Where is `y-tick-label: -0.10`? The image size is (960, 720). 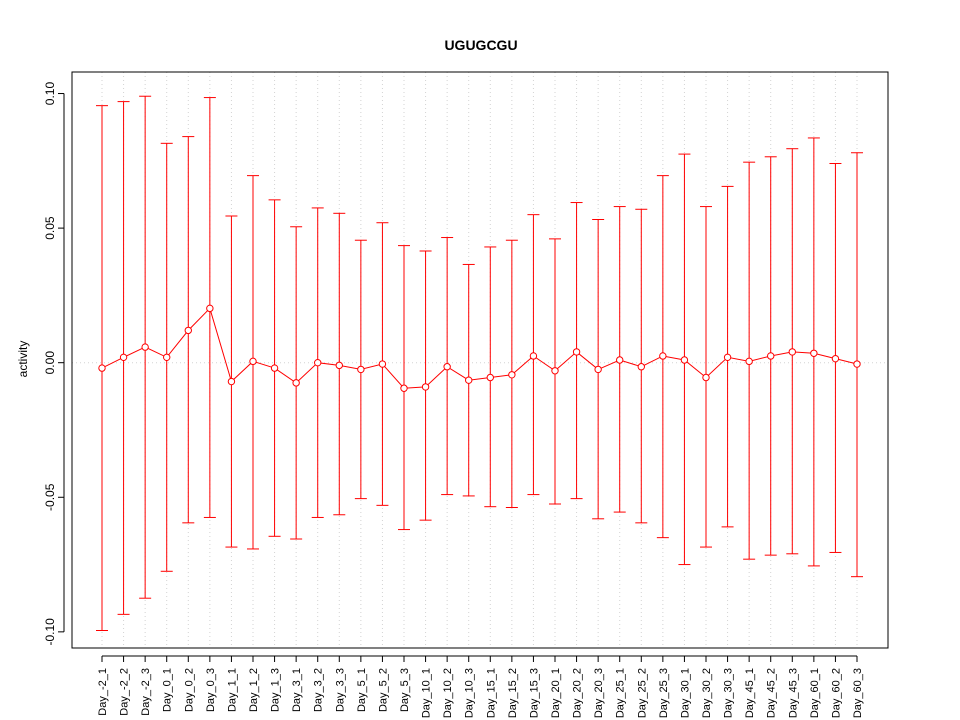 y-tick-label: -0.10 is located at coordinates (50, 632).